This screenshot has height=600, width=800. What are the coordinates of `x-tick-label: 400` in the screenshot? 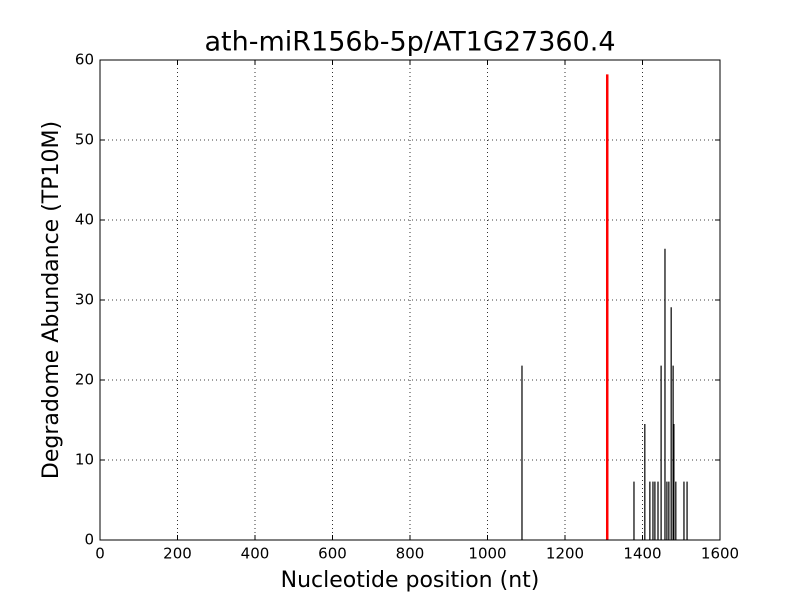 It's located at (255, 554).